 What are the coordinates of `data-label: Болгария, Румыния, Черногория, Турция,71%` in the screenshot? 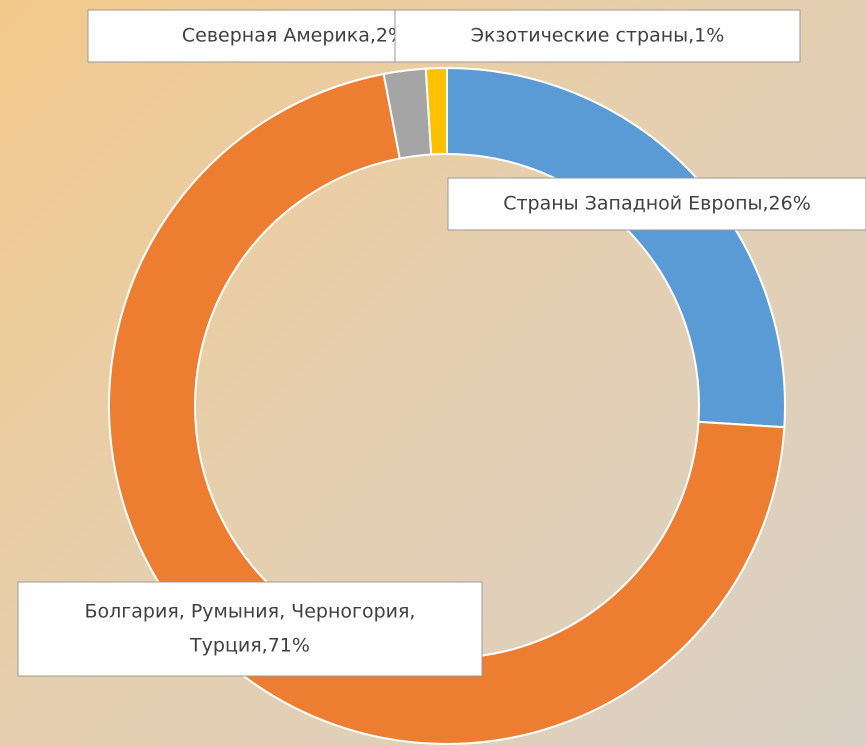 It's located at (250, 629).